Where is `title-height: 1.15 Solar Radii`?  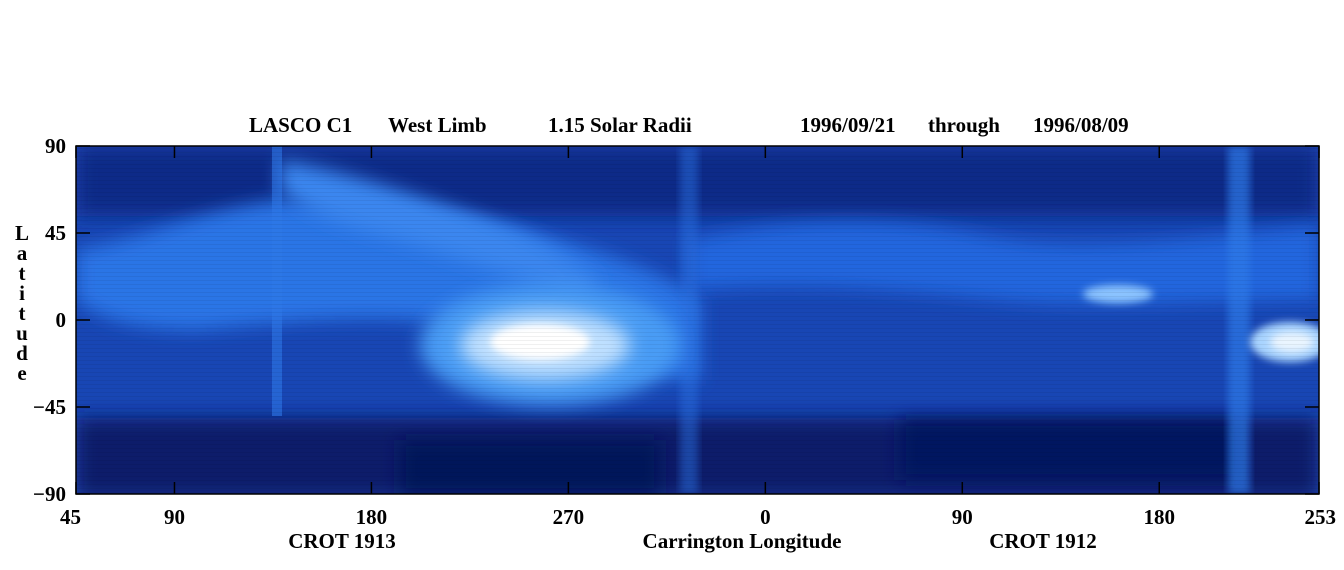
title-height: 1.15 Solar Radii is located at coordinates (620, 125).